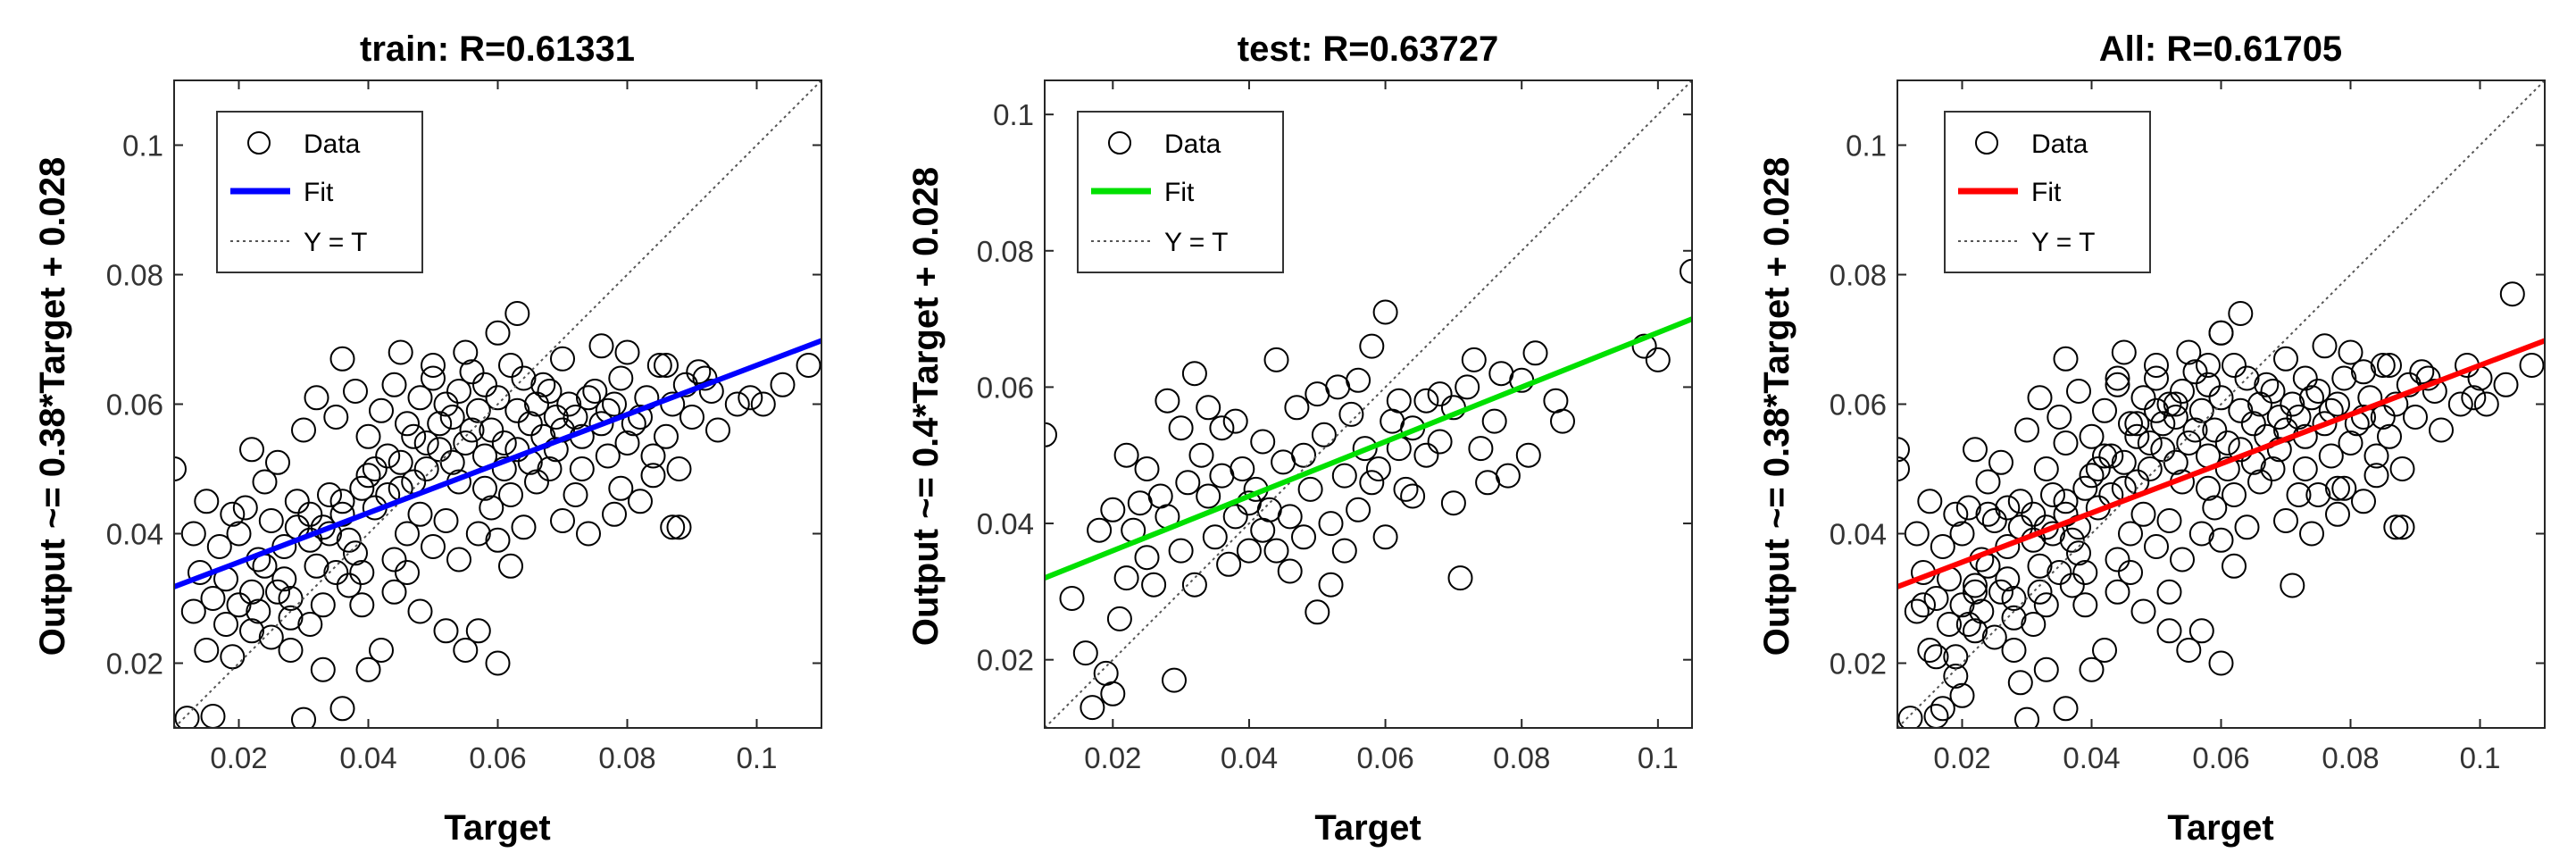 Image resolution: width=2576 pixels, height=861 pixels. Describe the element at coordinates (497, 828) in the screenshot. I see `x-axis-label-train: Target` at that location.